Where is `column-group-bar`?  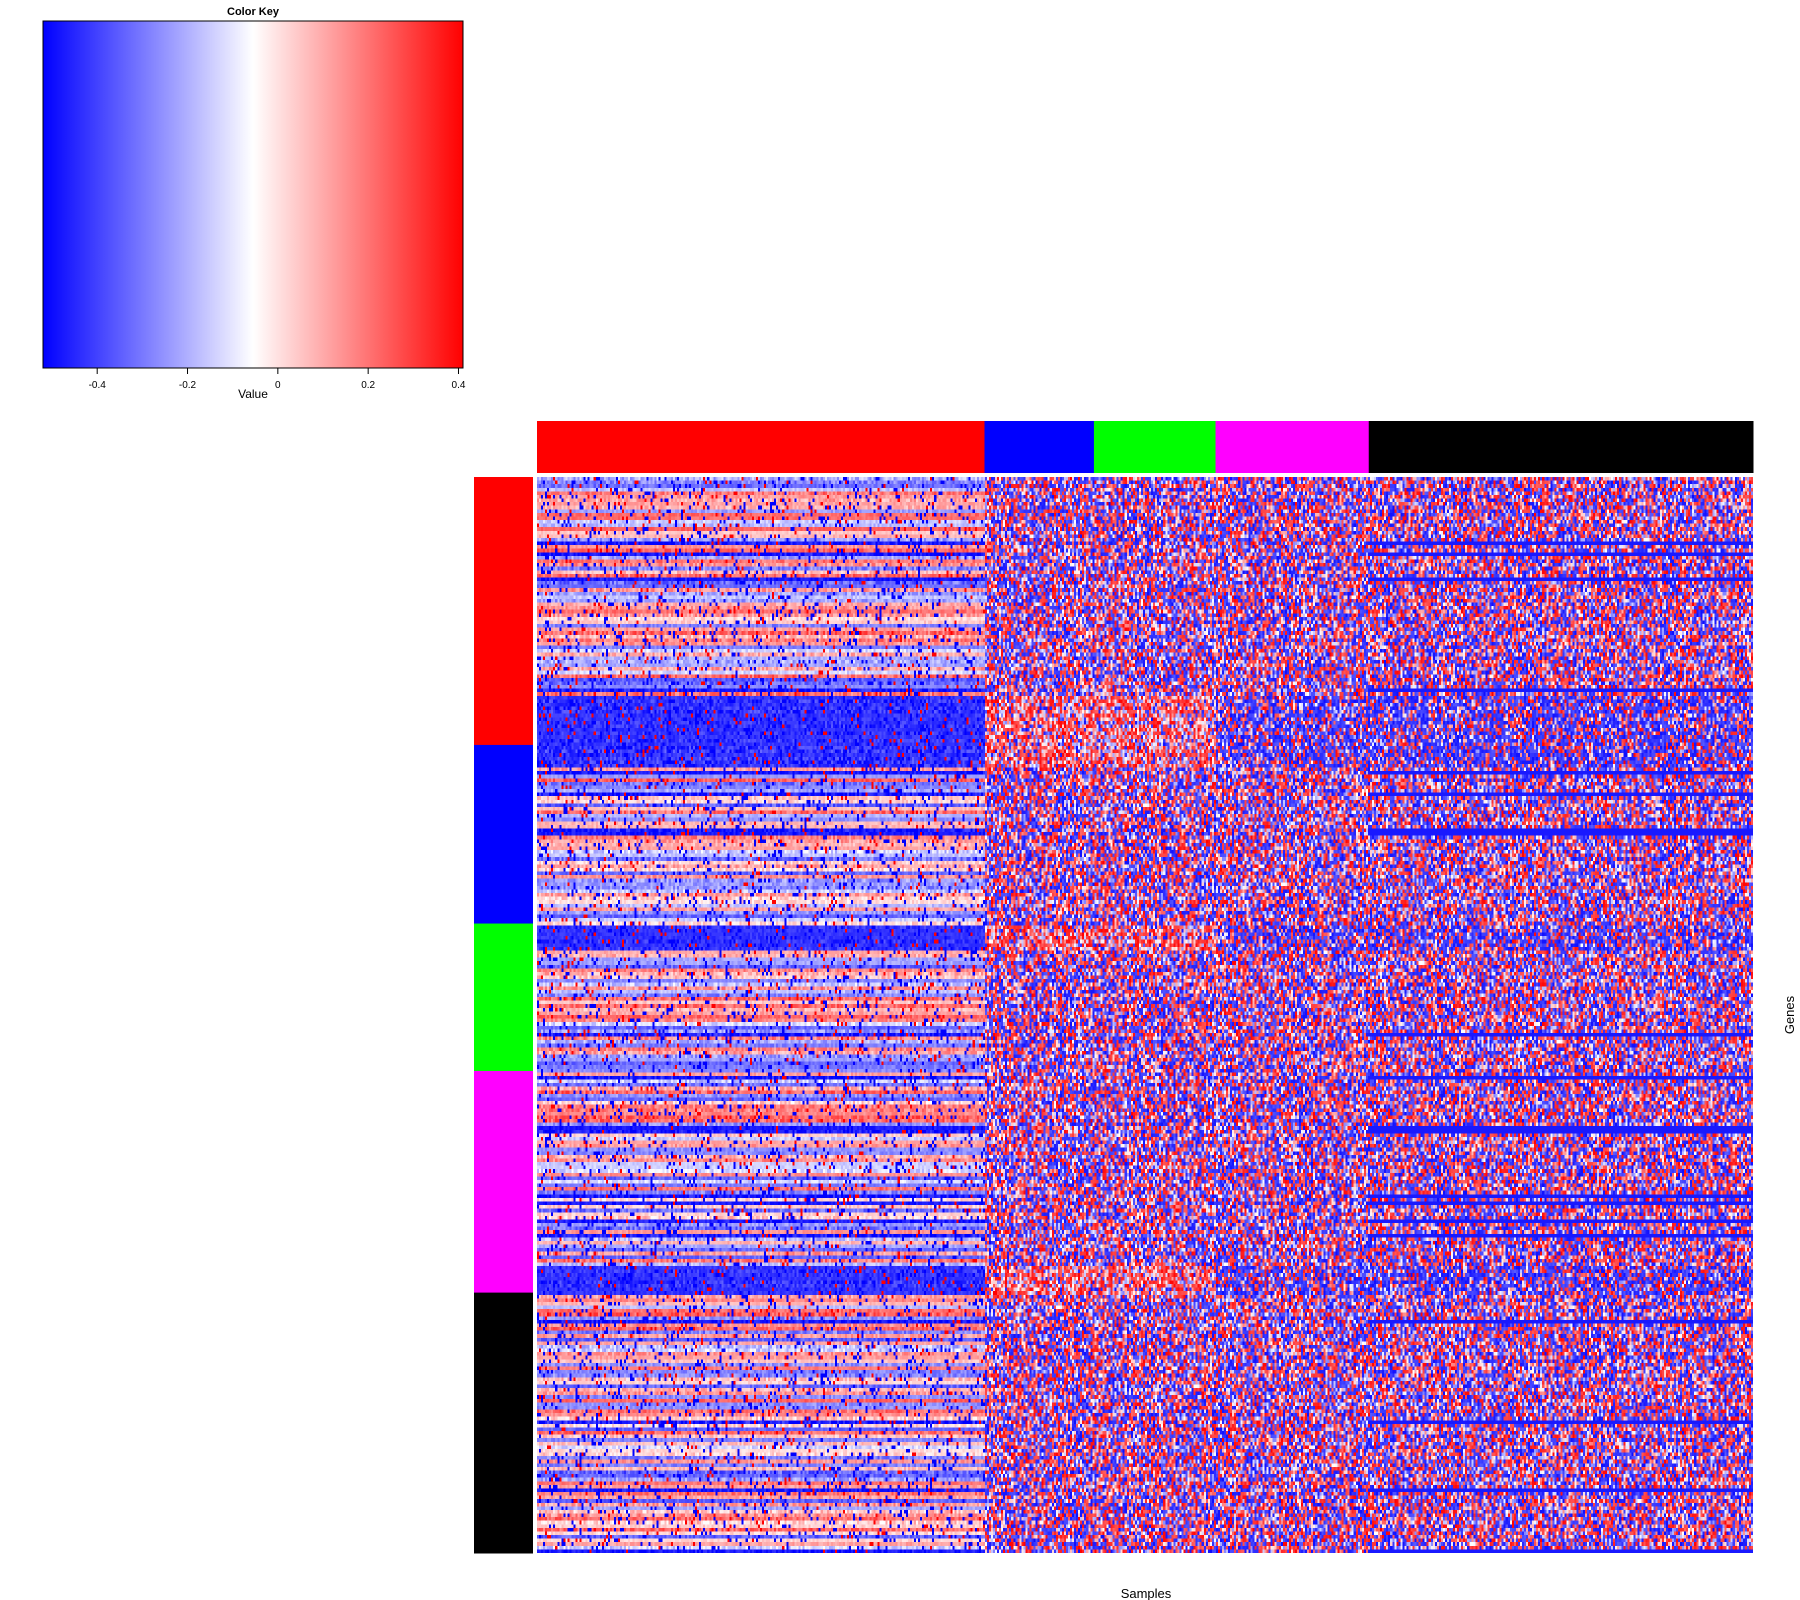
column-group-bar is located at coordinates (1145, 447).